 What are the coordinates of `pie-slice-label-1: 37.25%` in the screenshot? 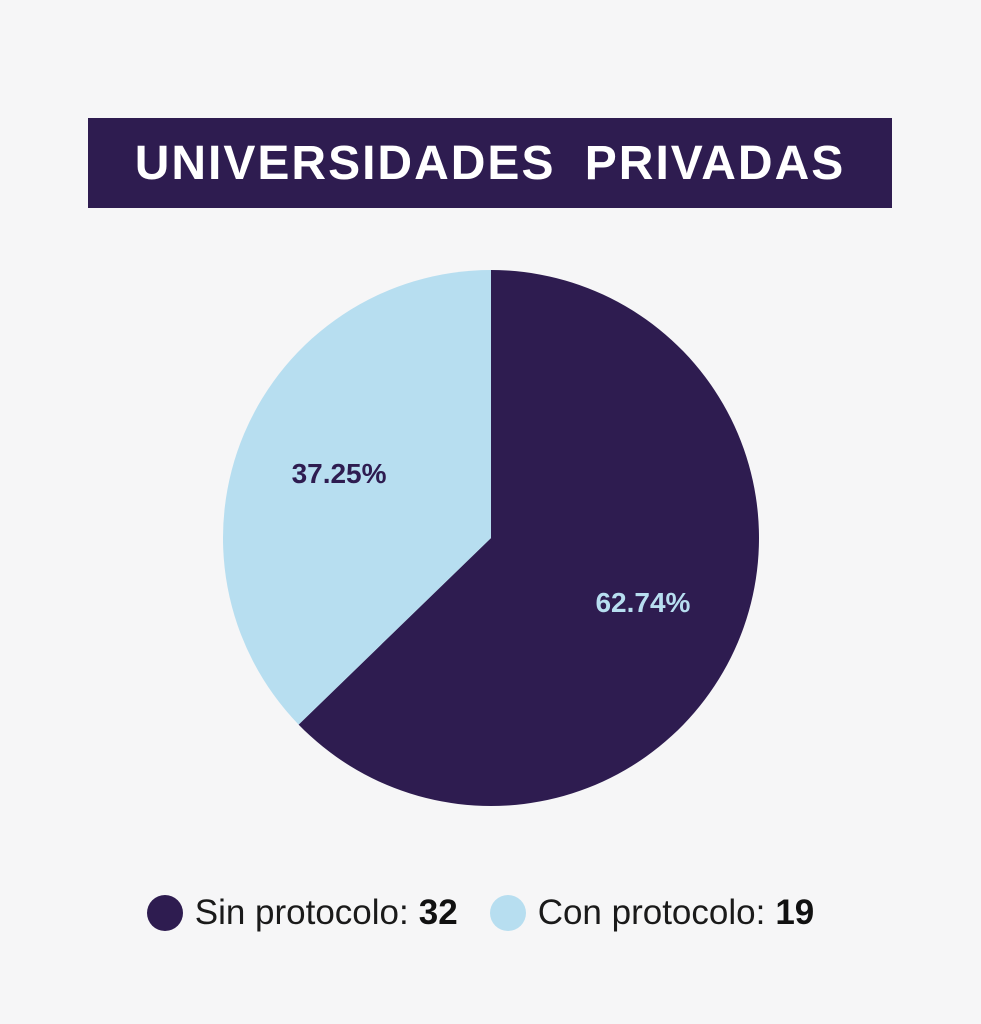 It's located at (339, 473).